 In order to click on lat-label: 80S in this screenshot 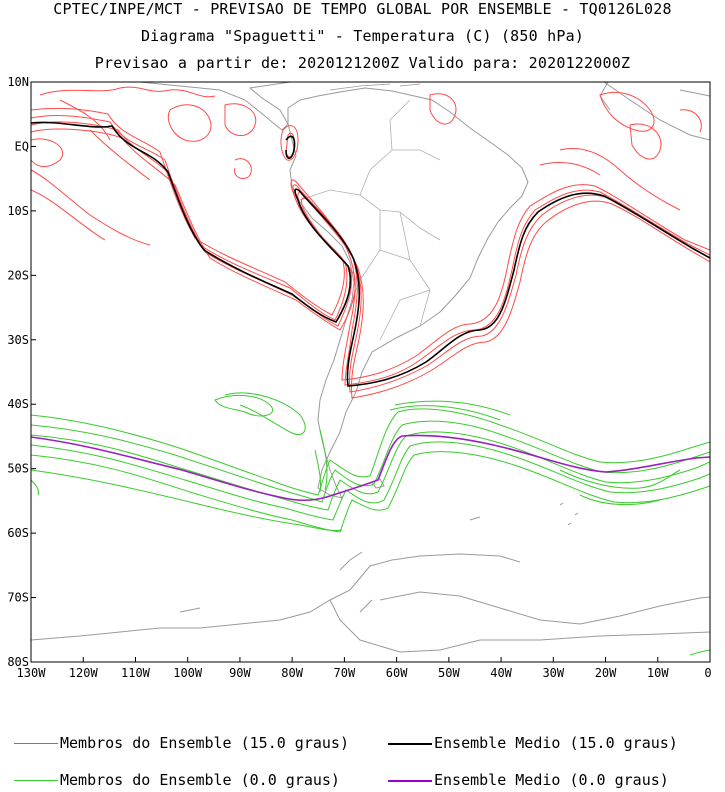, I will do `click(18, 662)`.